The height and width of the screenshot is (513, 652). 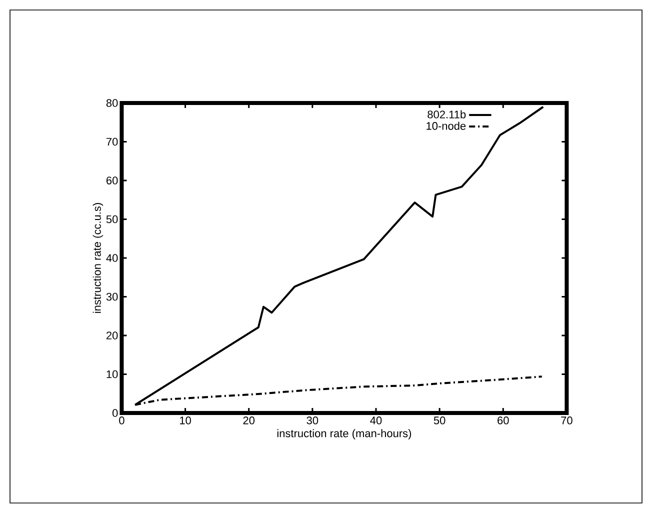 What do you see at coordinates (185, 420) in the screenshot?
I see `x-tick-label: 10` at bounding box center [185, 420].